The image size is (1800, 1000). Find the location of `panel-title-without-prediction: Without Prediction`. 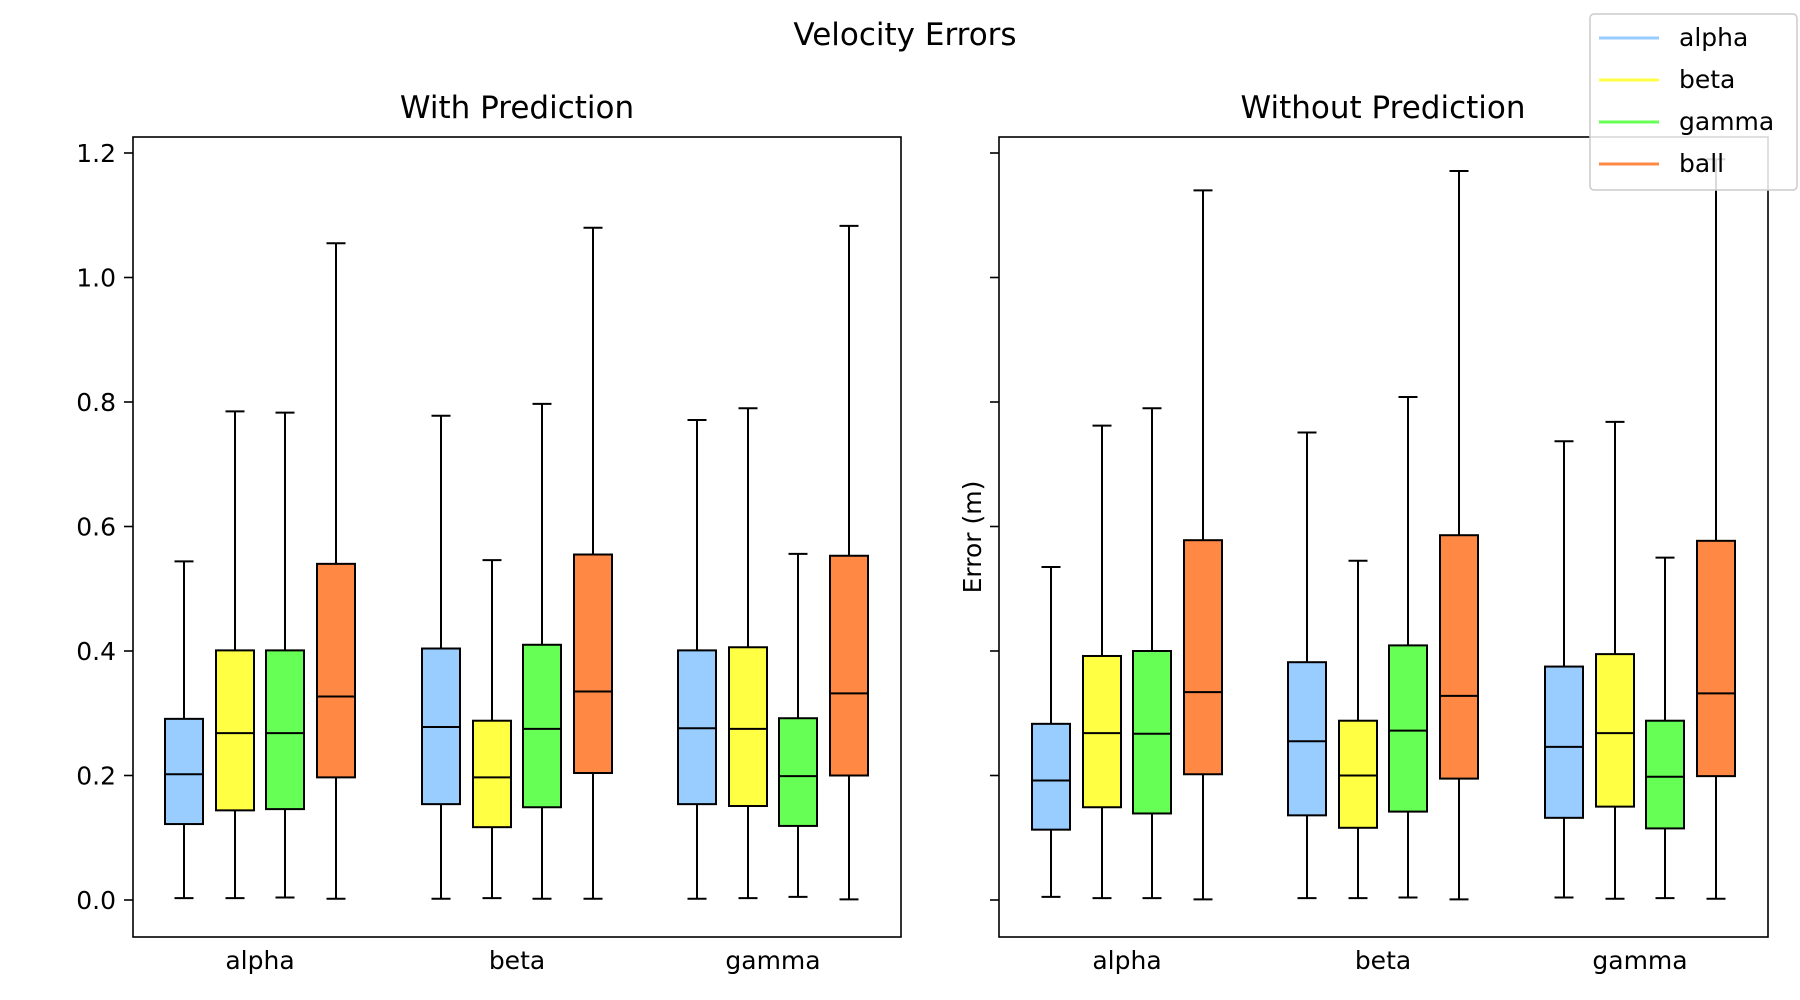

panel-title-without-prediction: Without Prediction is located at coordinates (1382, 108).